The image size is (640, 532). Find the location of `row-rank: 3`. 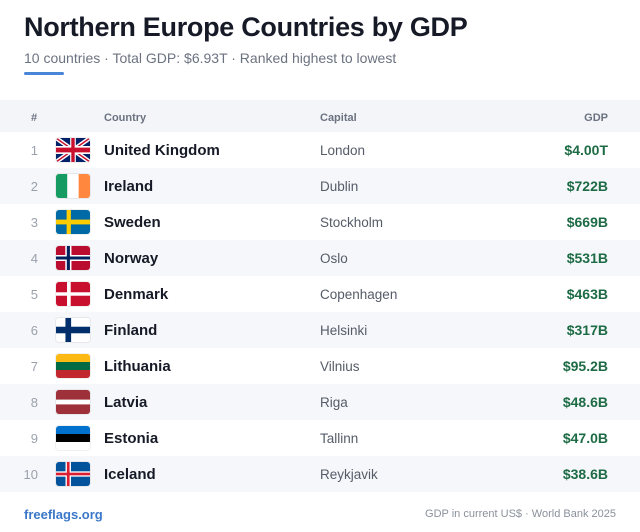

row-rank: 3 is located at coordinates (34, 222).